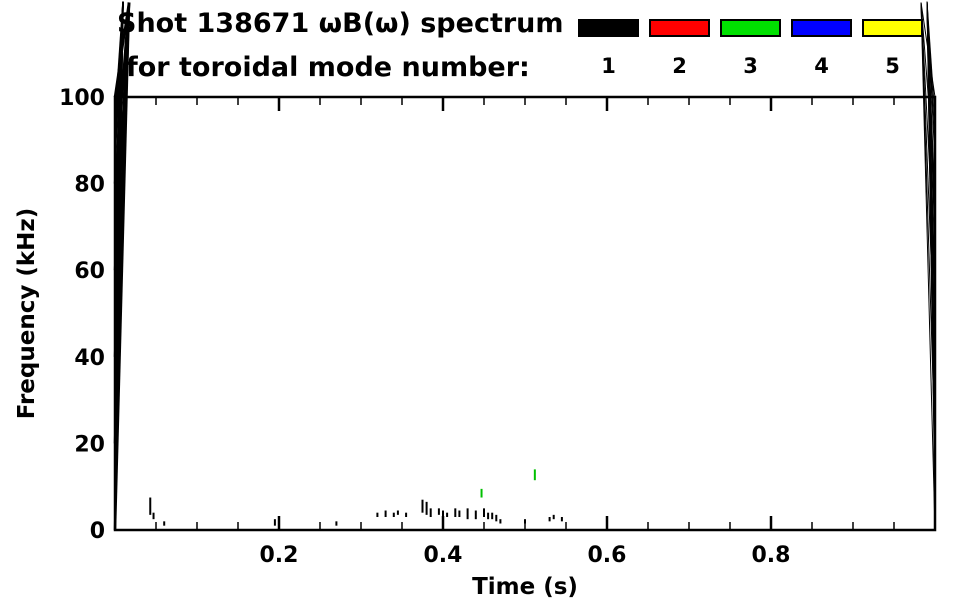  I want to click on x-tick-label: 0.4, so click(443, 555).